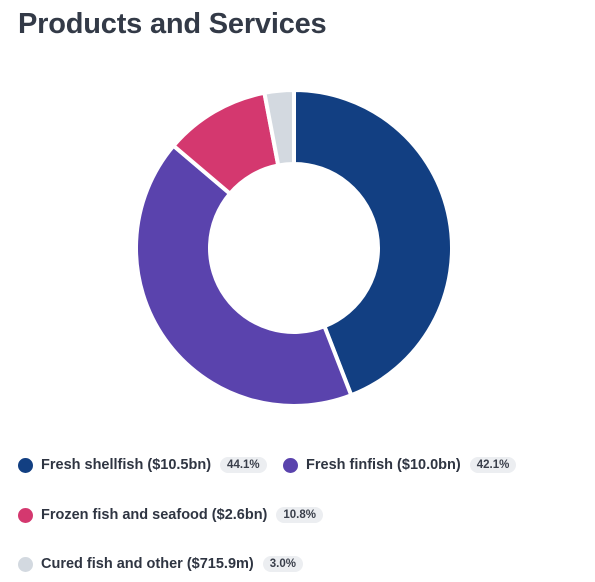 This screenshot has height=582, width=595. I want to click on legend-item-frozen-fish: Frozen fish and seafood ($2.6bn) 10.8%, so click(170, 515).